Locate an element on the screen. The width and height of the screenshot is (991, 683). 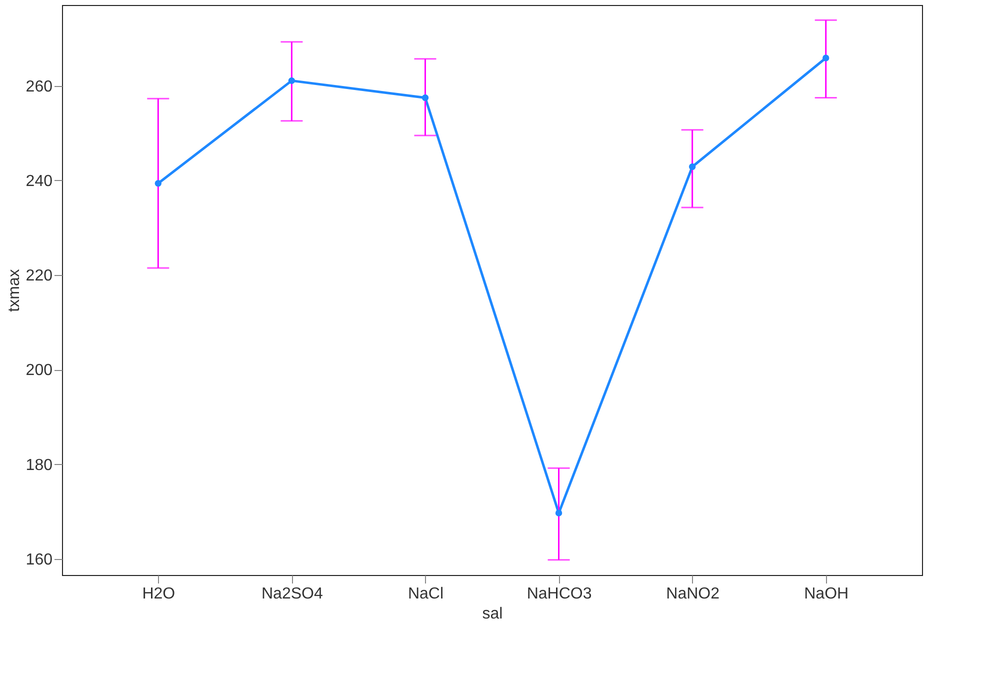
y-tick-label: 220 is located at coordinates (39, 276).